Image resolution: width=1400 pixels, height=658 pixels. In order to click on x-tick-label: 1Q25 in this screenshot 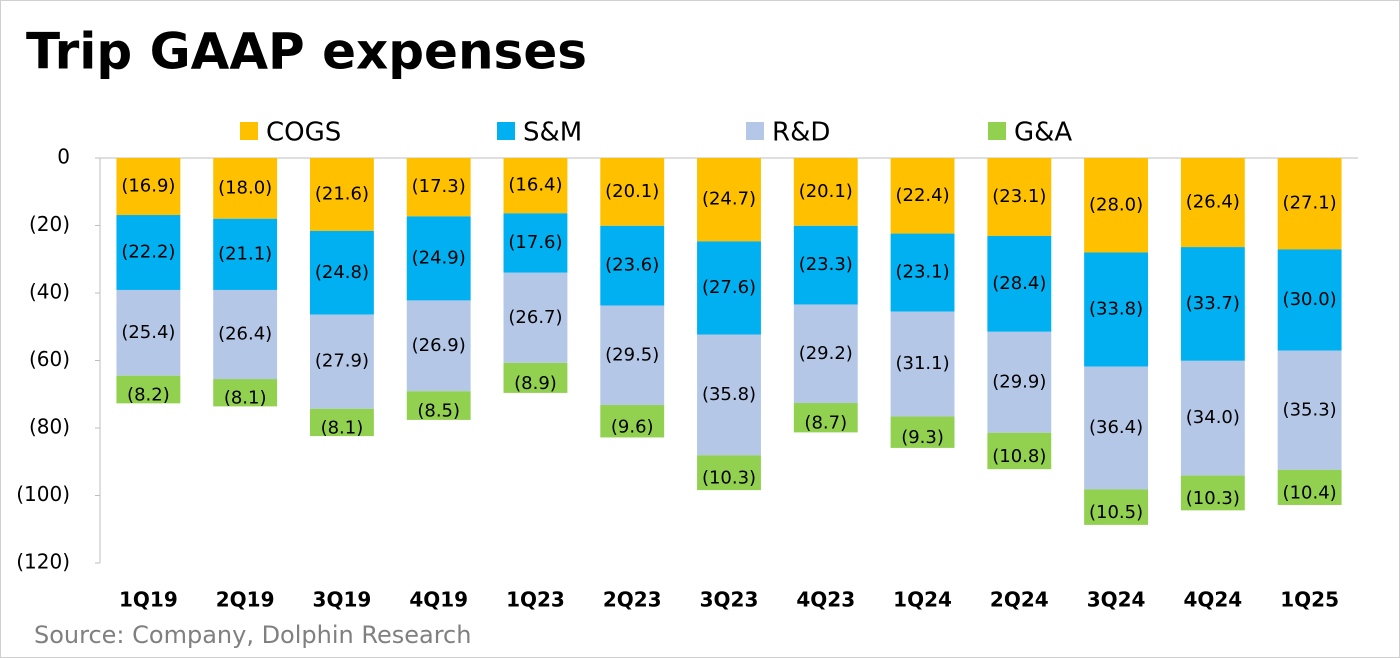, I will do `click(1309, 600)`.